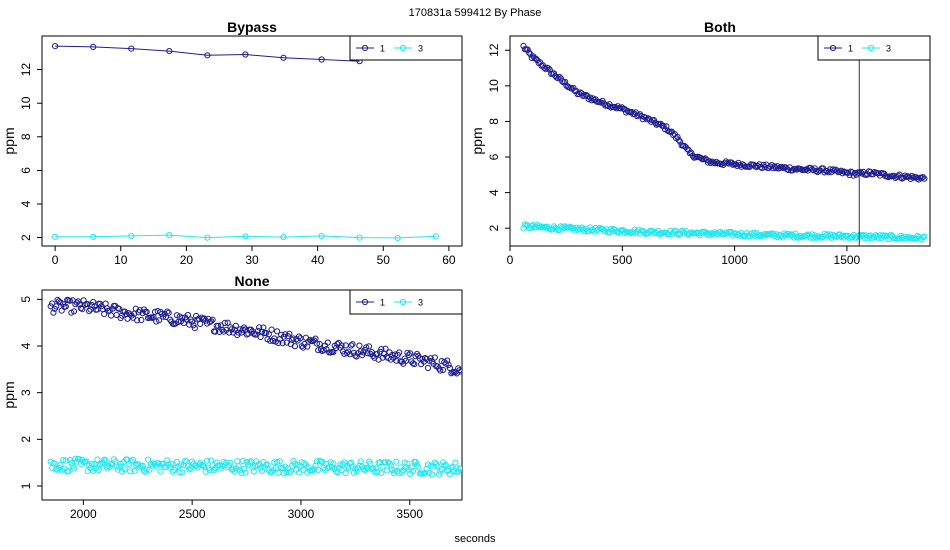  What do you see at coordinates (252, 281) in the screenshot?
I see `none-title: None` at bounding box center [252, 281].